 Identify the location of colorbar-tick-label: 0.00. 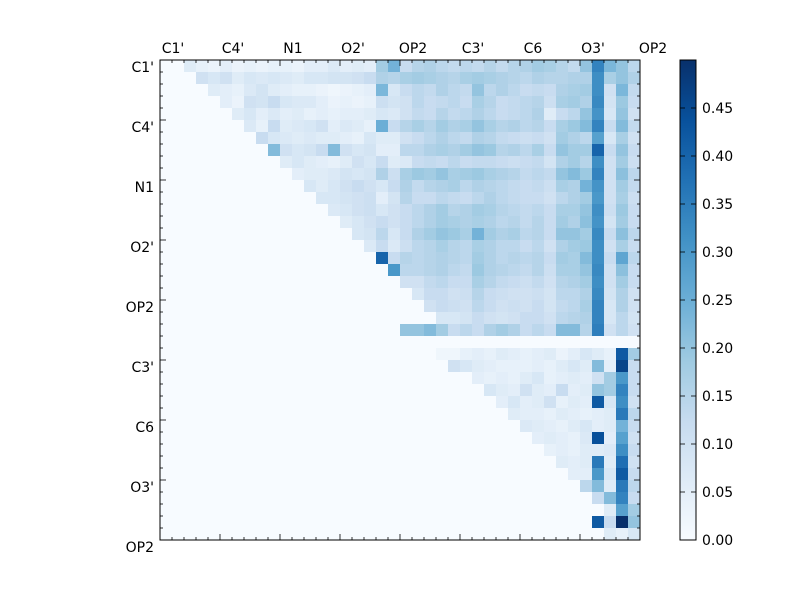
(717, 541).